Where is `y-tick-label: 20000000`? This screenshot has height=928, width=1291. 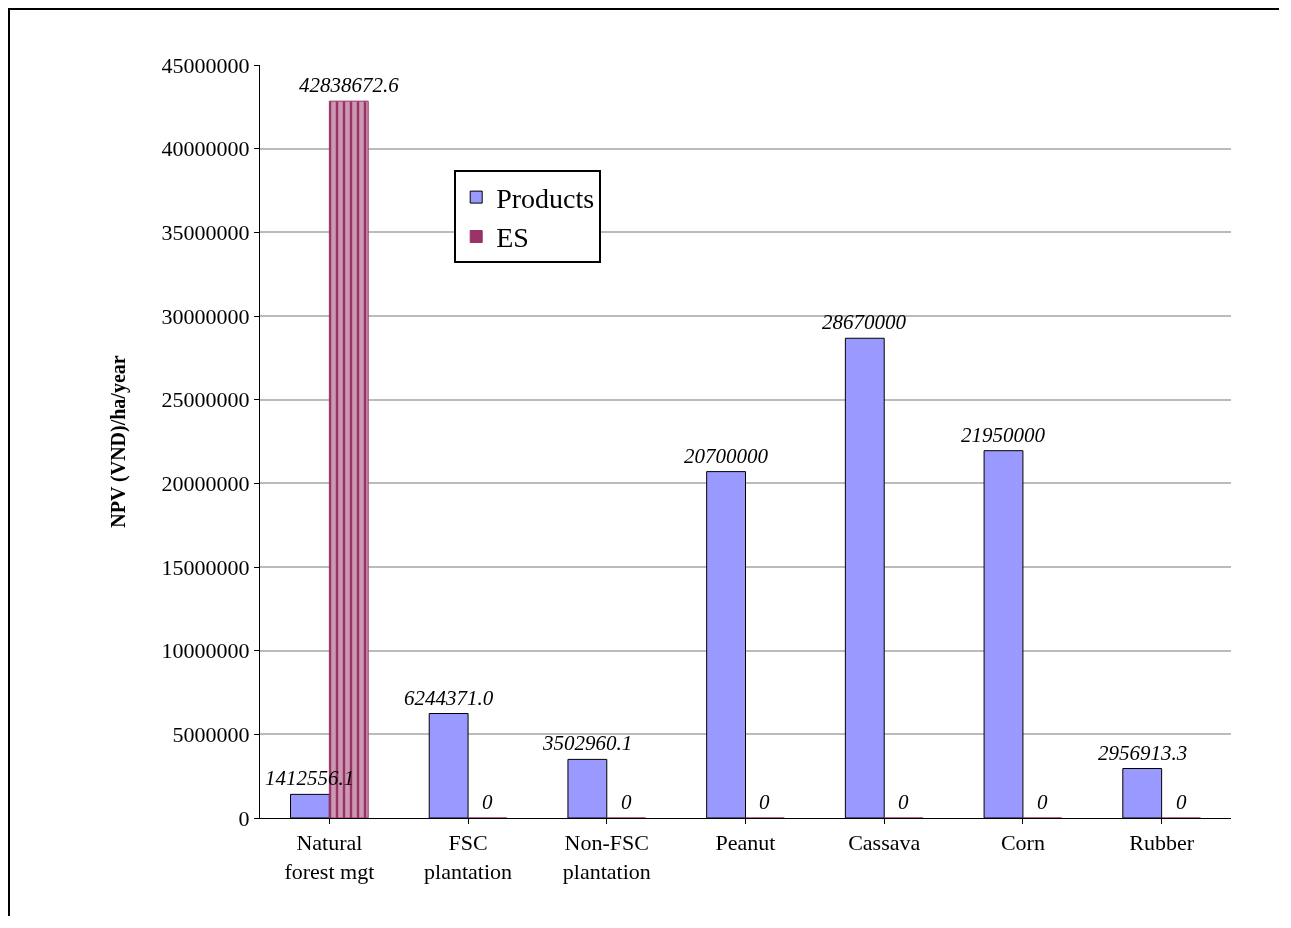 y-tick-label: 20000000 is located at coordinates (205, 484).